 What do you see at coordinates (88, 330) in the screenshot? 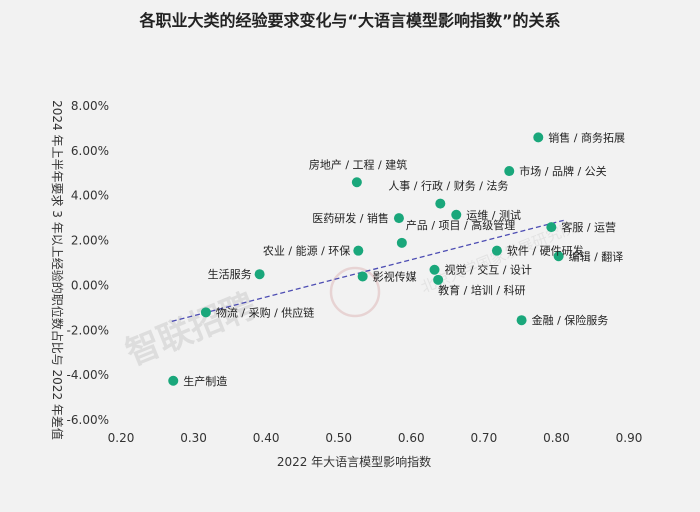
I see `y-tick-label: -2.00%` at bounding box center [88, 330].